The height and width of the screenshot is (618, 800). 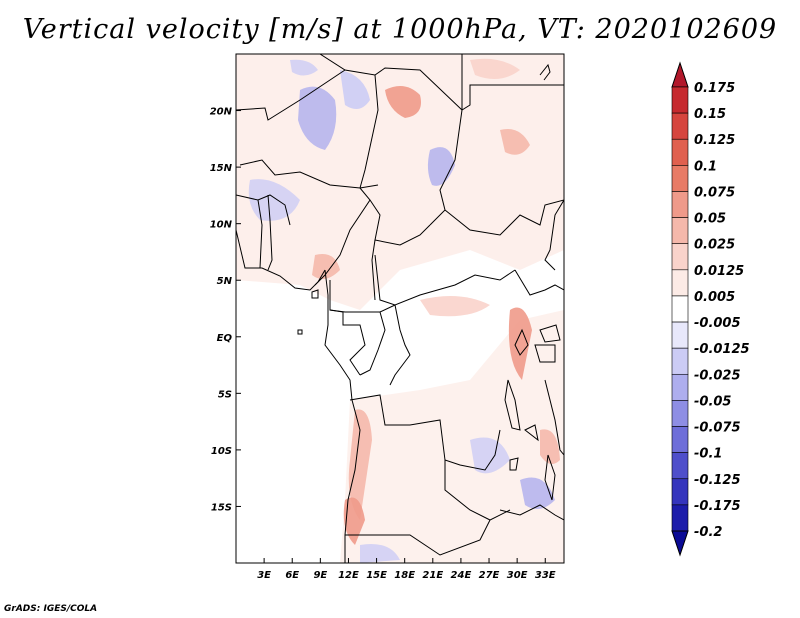 What do you see at coordinates (315, 294) in the screenshot?
I see `island-bioko` at bounding box center [315, 294].